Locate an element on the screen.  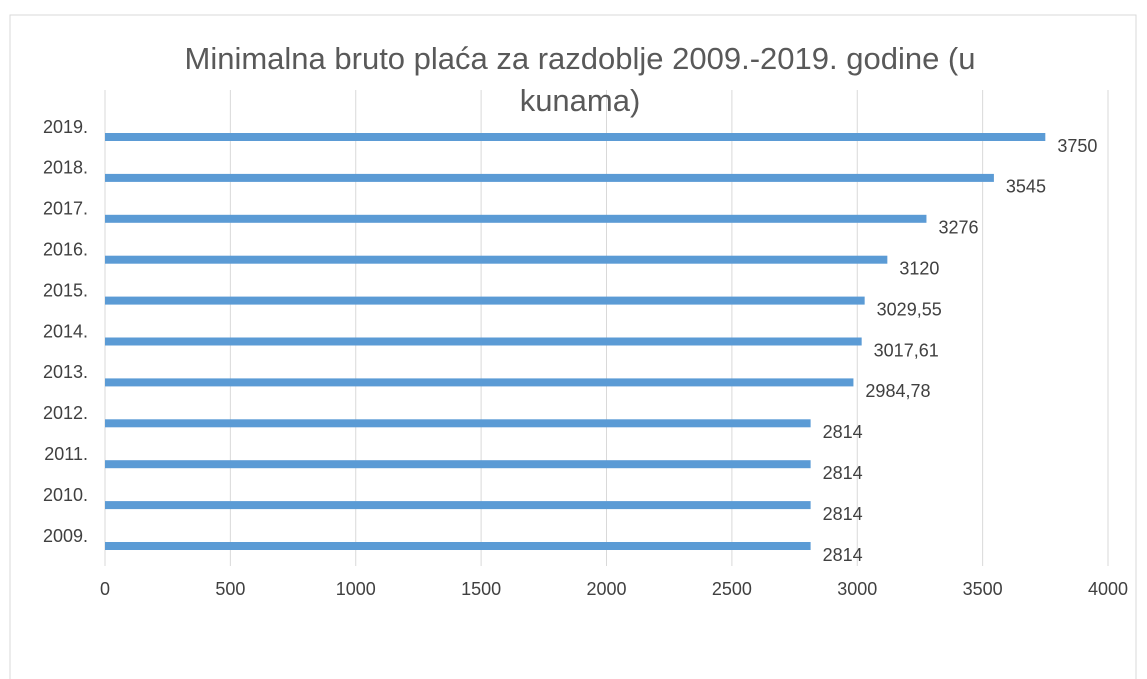
x-tick-label: 3500 is located at coordinates (983, 589).